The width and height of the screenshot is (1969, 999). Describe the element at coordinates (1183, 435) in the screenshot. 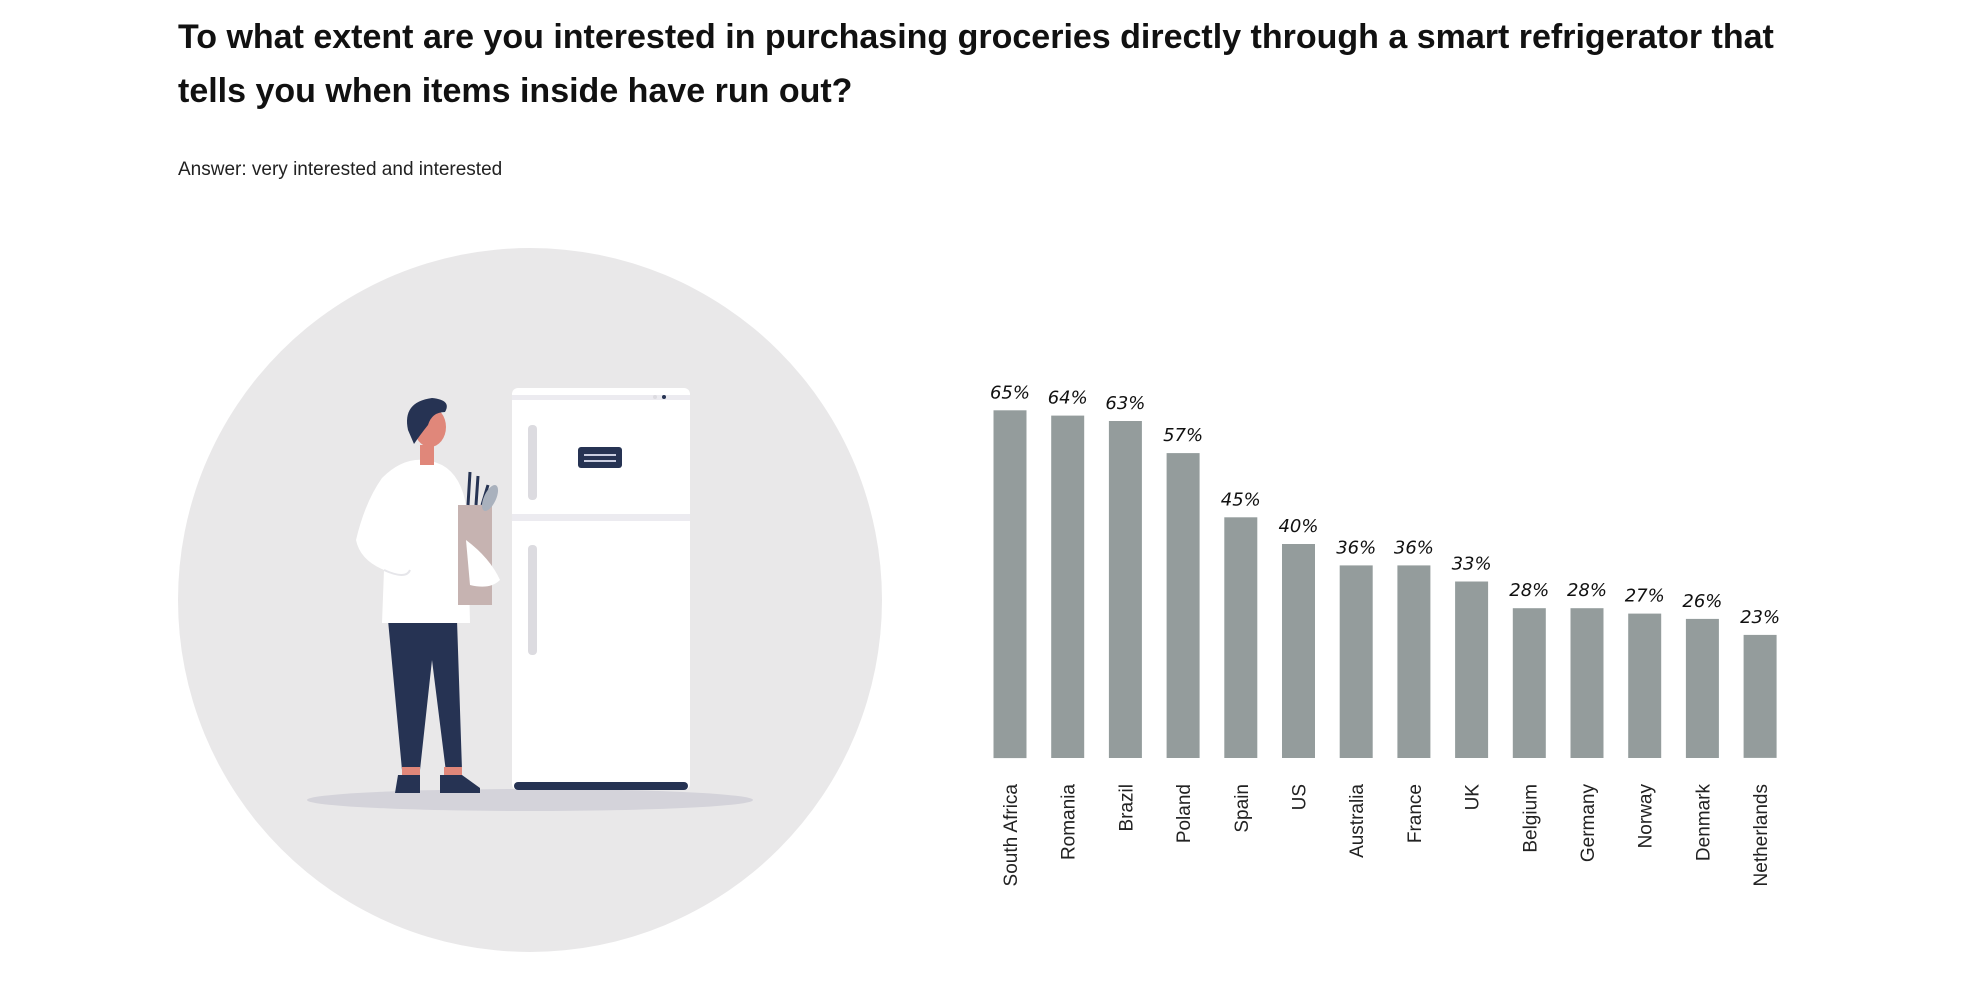

I see `bar-value-label: 57%` at that location.